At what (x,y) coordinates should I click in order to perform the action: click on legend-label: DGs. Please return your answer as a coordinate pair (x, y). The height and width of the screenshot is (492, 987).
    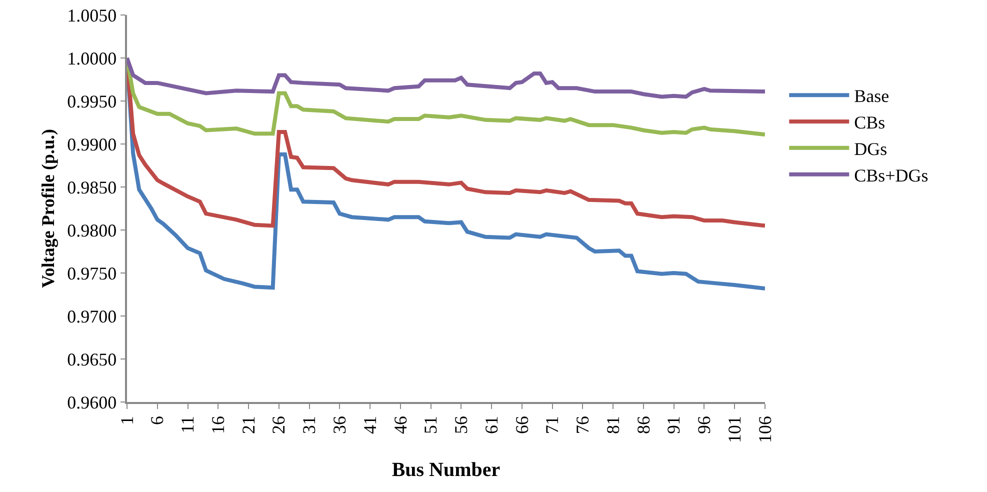
    Looking at the image, I should click on (871, 148).